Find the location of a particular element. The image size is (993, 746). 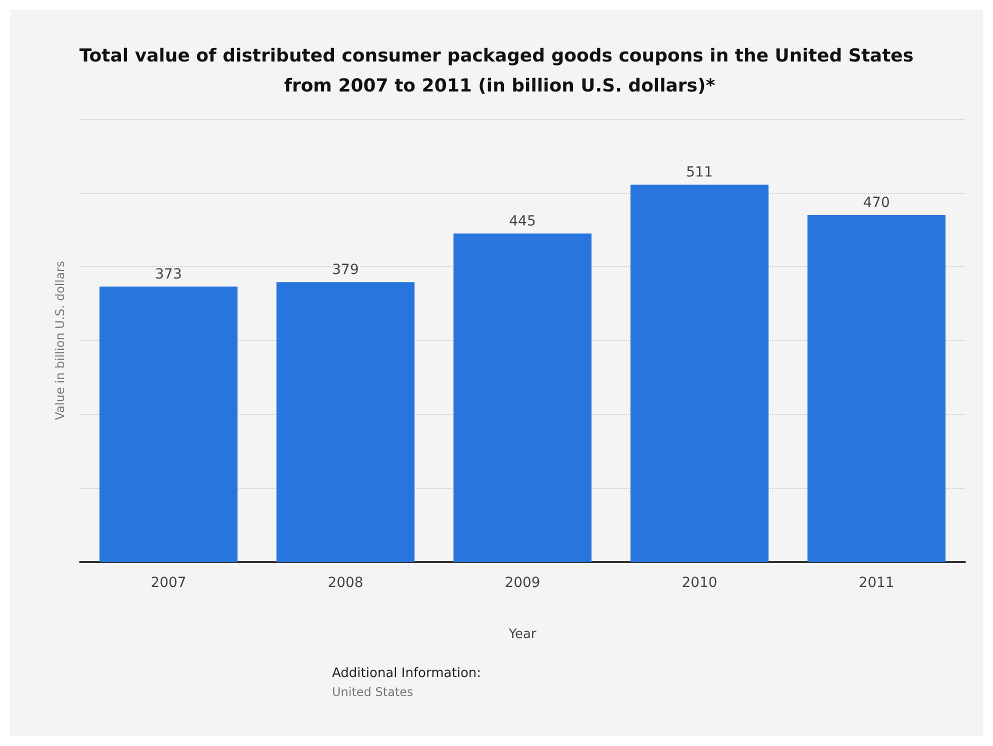

data-label: 470 is located at coordinates (876, 202).